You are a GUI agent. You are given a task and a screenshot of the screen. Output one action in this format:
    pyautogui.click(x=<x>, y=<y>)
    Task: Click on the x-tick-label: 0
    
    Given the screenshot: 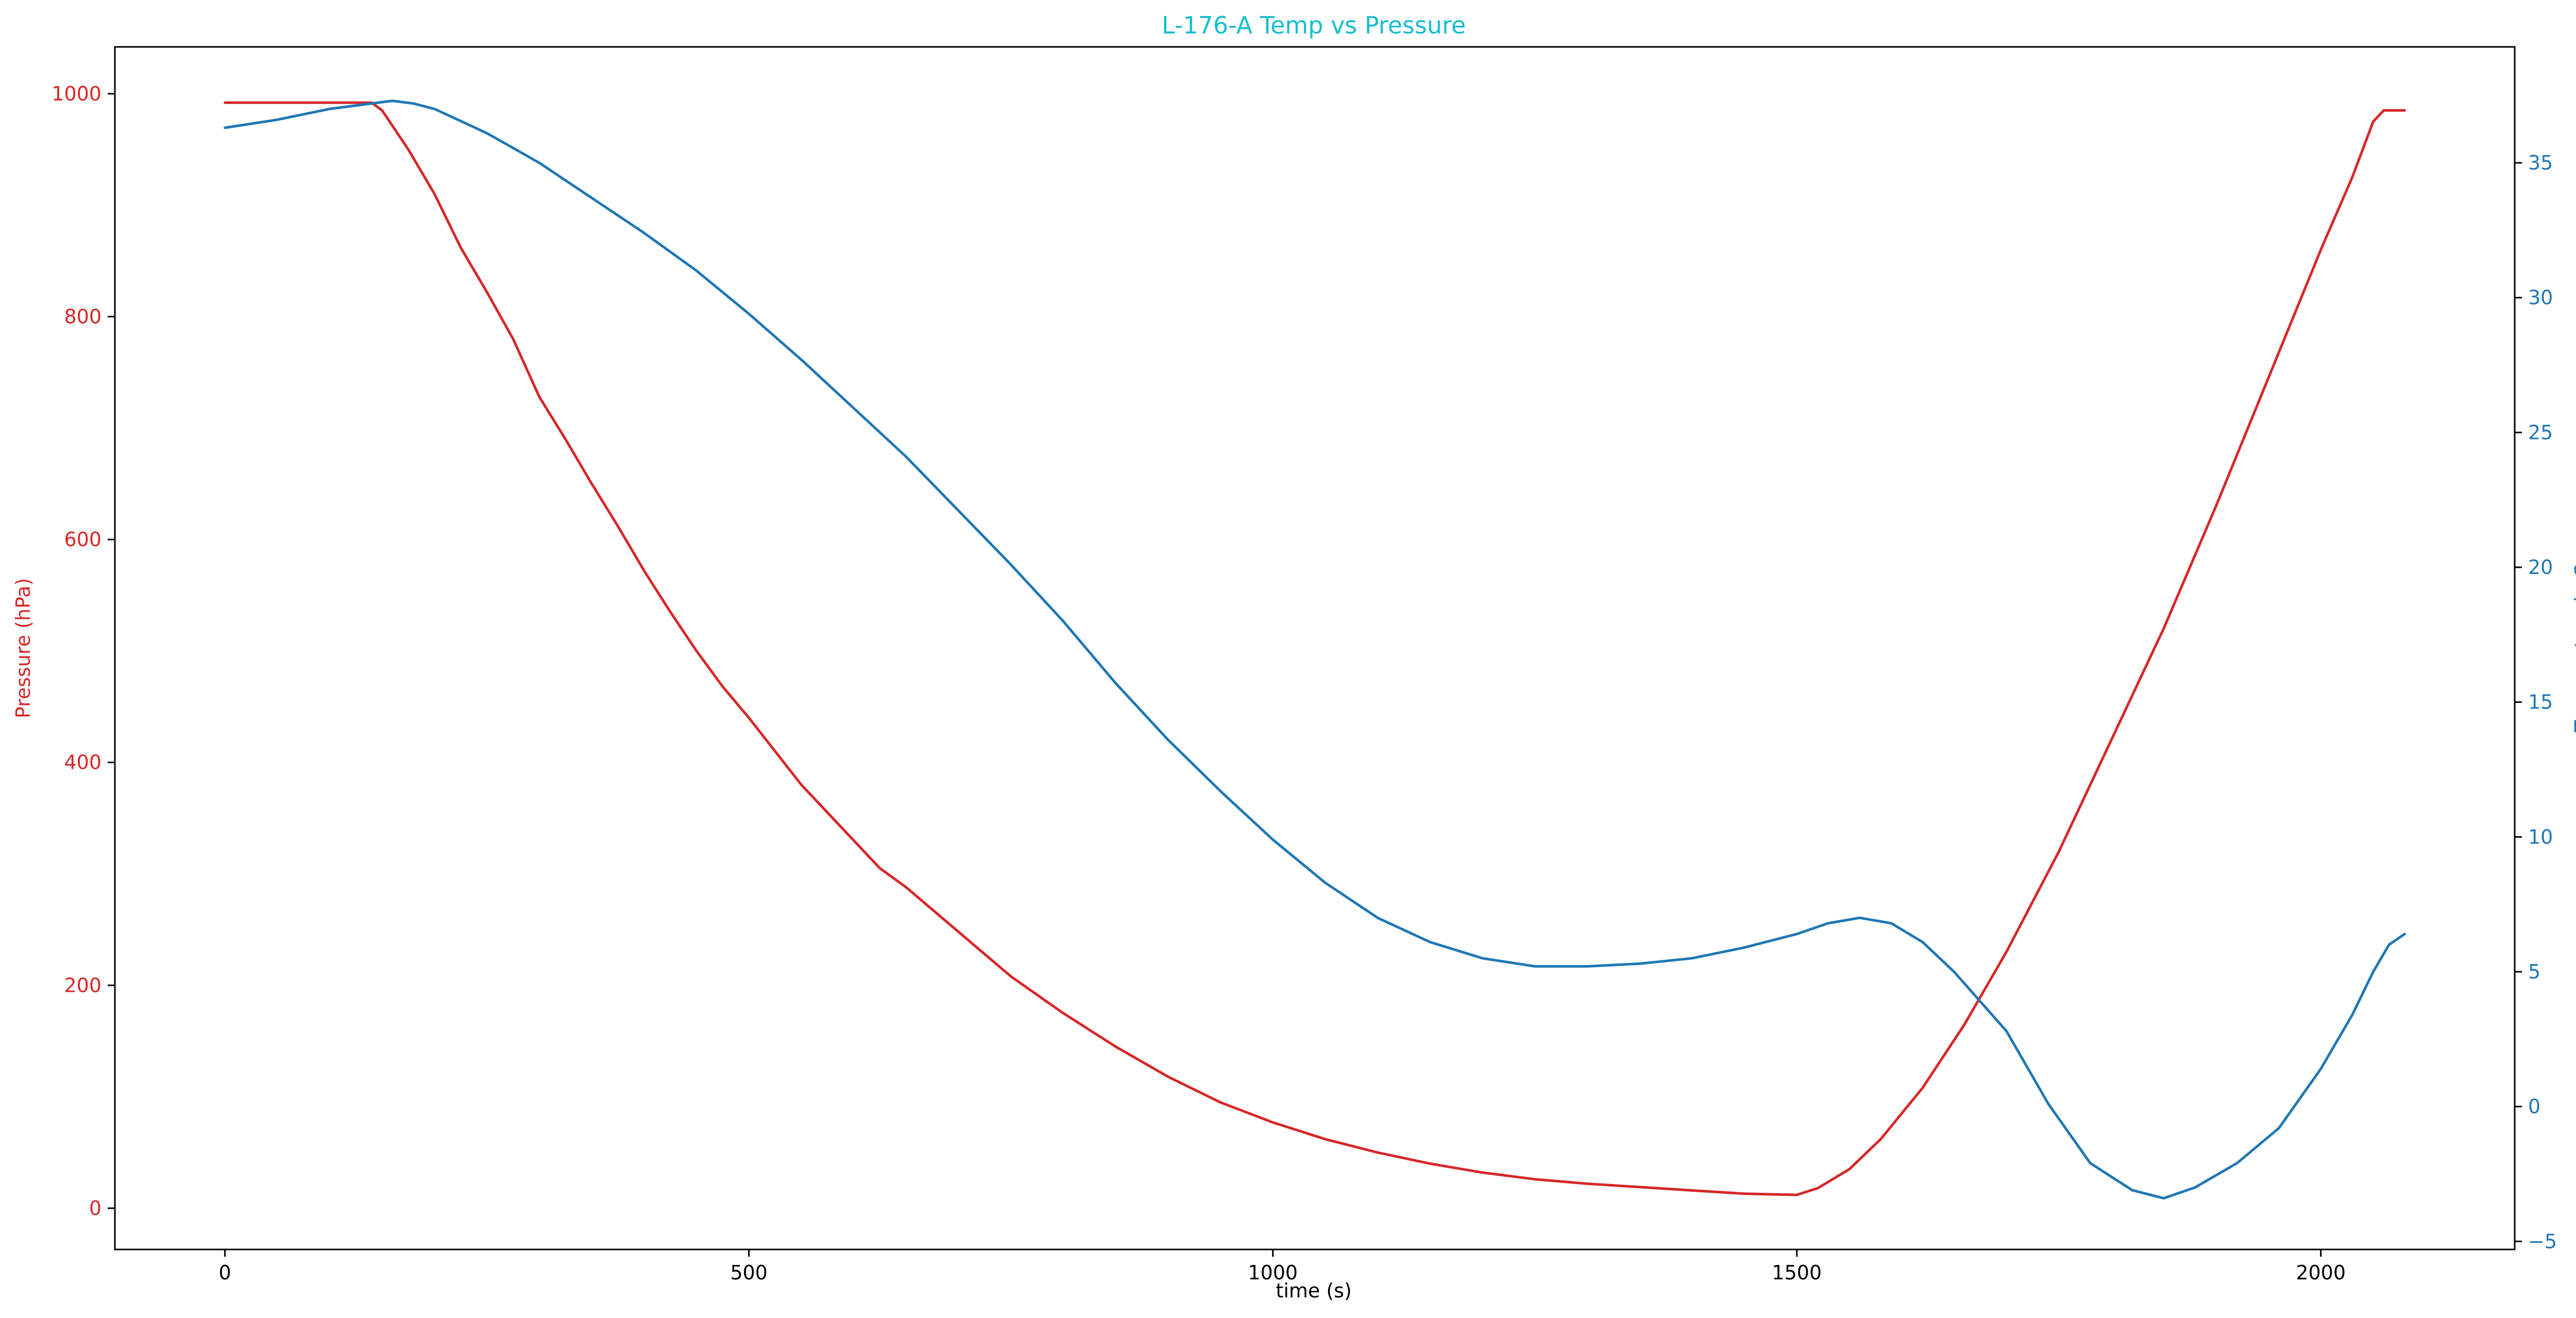 What is the action you would take?
    pyautogui.click(x=225, y=1273)
    